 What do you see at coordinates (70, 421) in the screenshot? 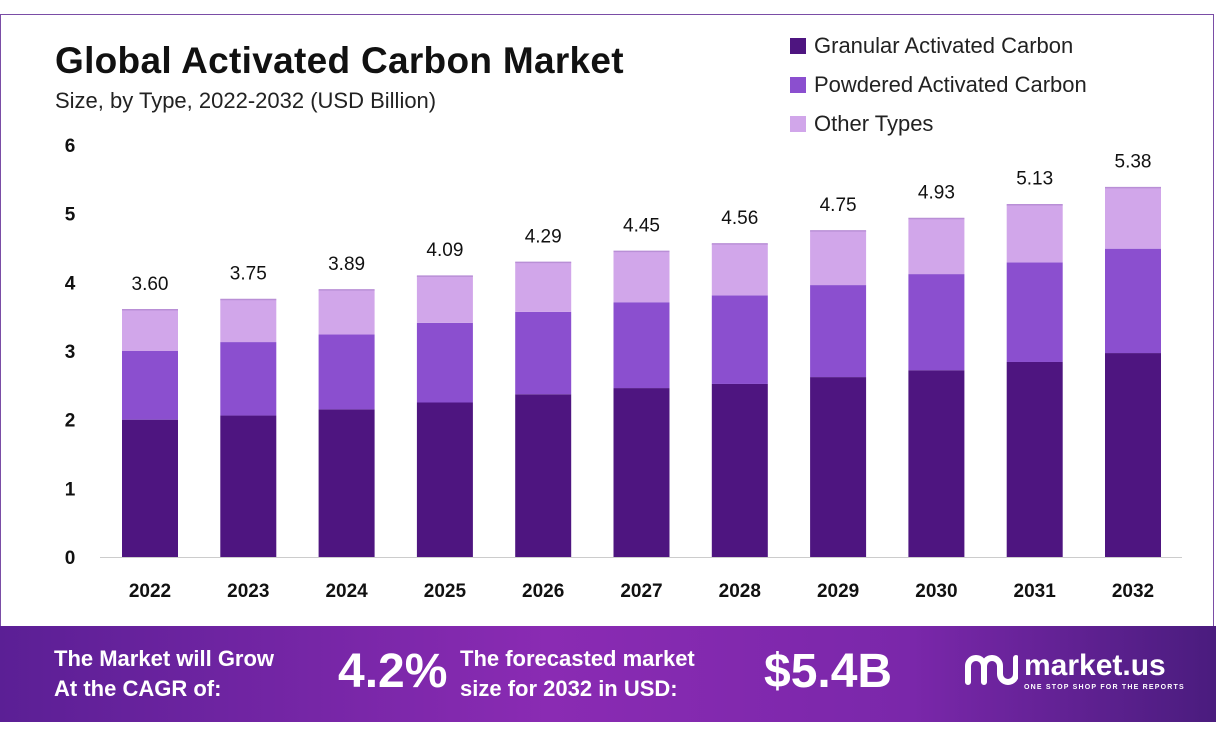
I see `y-tick-label-2: 2` at bounding box center [70, 421].